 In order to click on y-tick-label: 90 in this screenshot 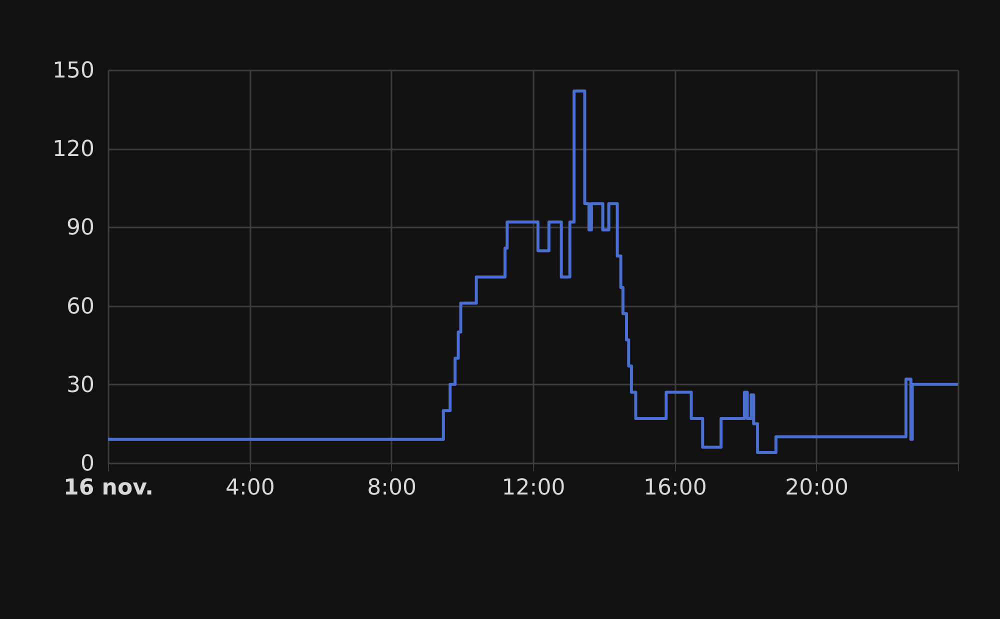, I will do `click(80, 228)`.